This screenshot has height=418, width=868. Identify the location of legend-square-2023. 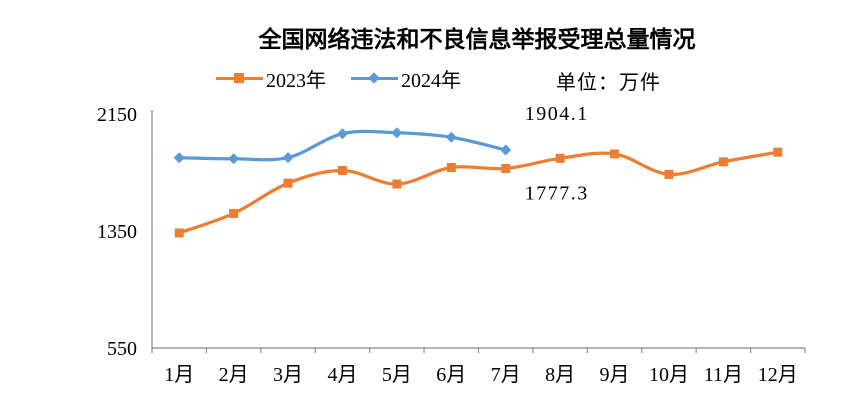
(239, 78).